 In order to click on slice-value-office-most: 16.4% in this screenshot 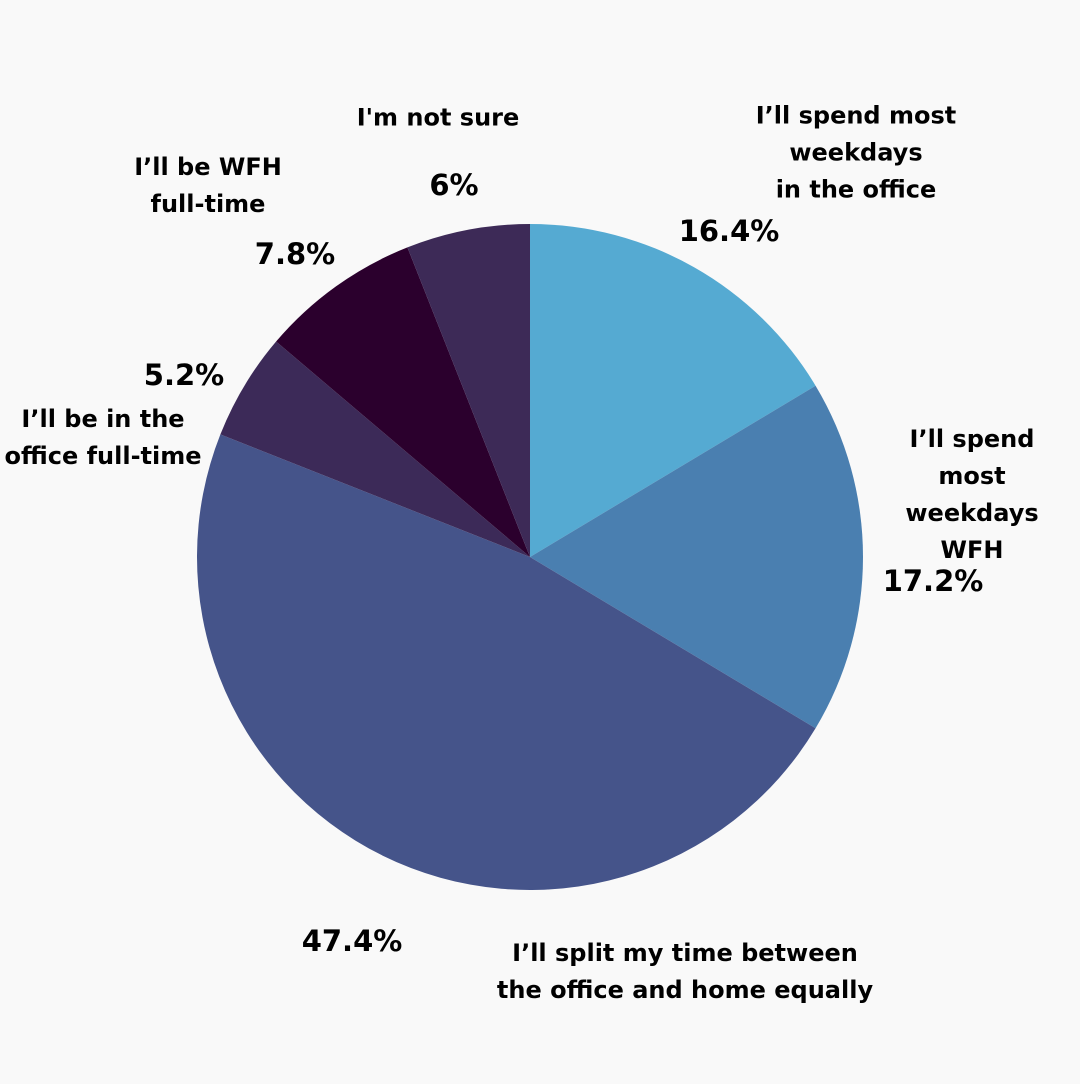, I will do `click(729, 231)`.